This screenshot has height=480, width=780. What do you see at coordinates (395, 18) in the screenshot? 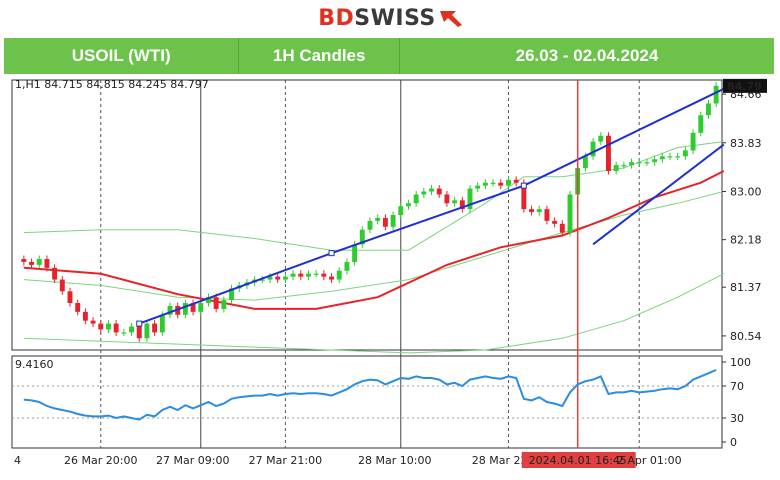
I see `brand-name-swiss: SWISS` at bounding box center [395, 18].